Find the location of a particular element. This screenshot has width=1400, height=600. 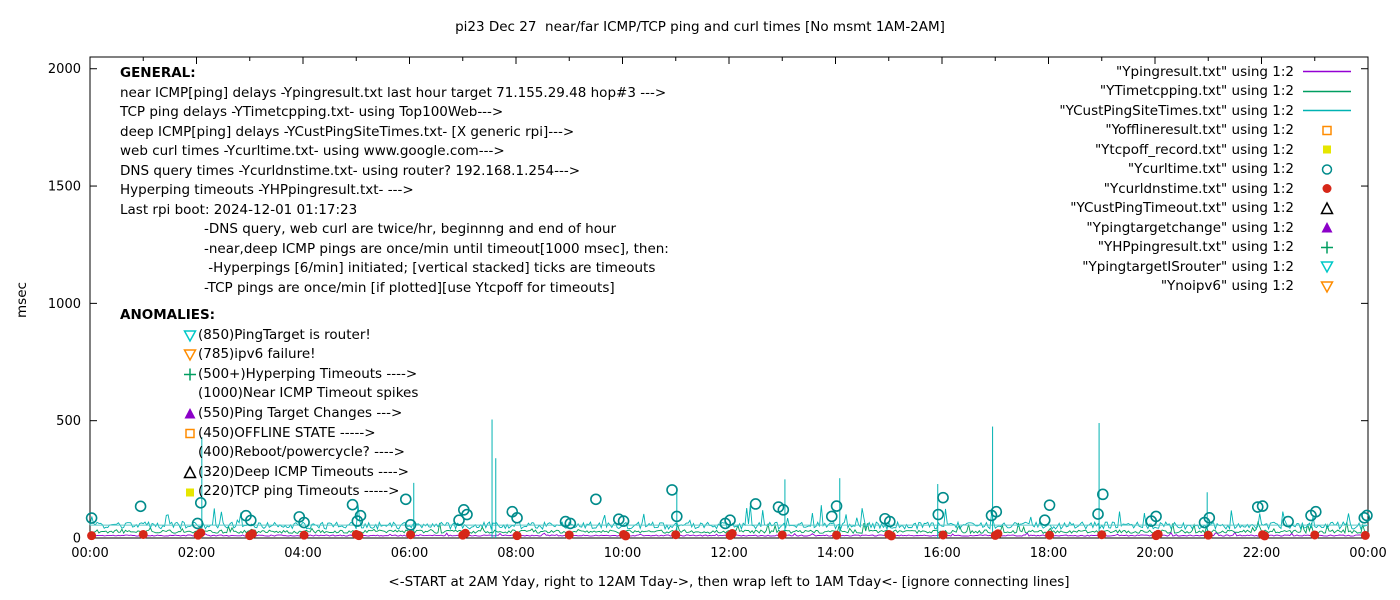

square-filled-marker-icon is located at coordinates (1327, 149).